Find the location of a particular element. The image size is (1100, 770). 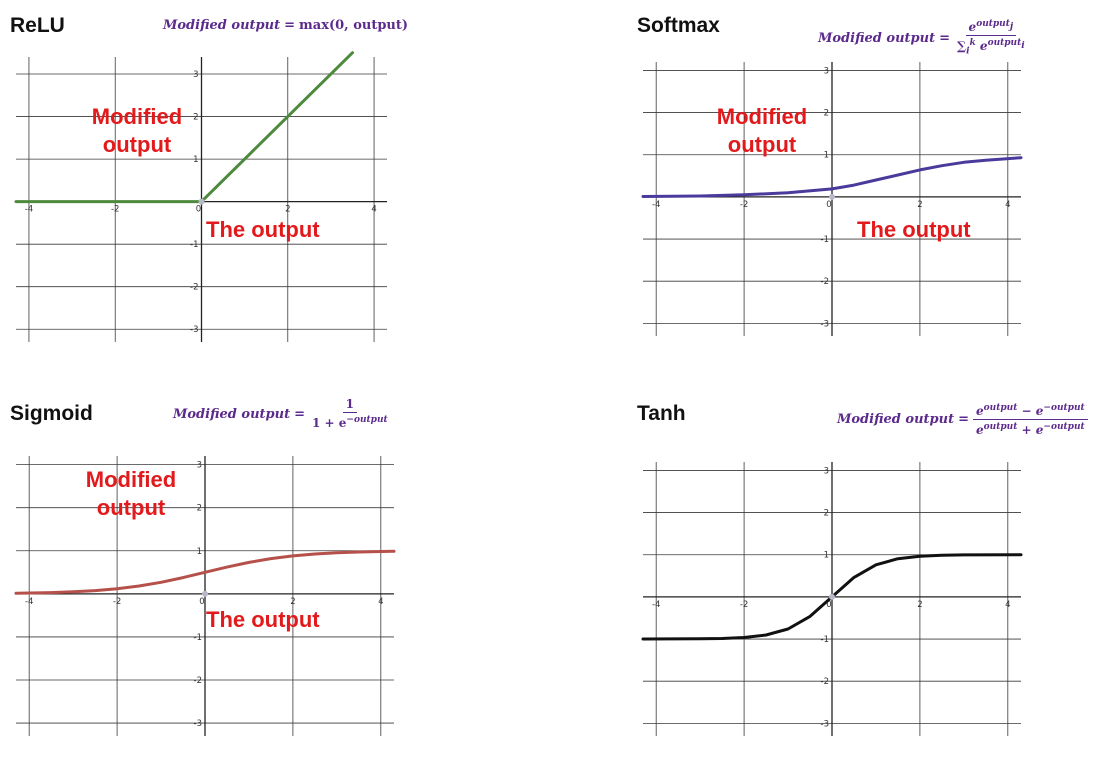

formula-denominator: eoutput + e−output is located at coordinates (1030, 429).